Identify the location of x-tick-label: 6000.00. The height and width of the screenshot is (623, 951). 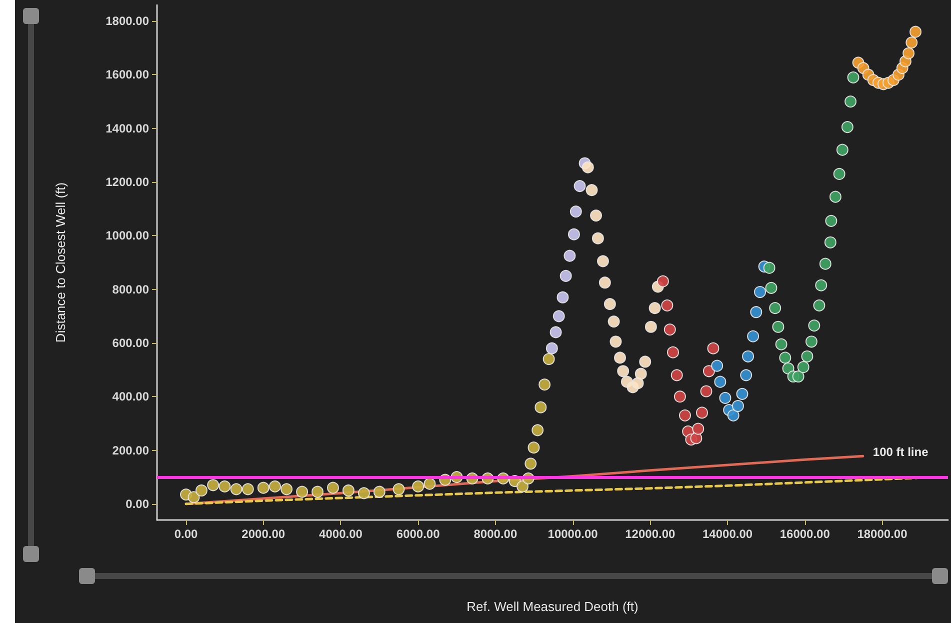
(418, 534).